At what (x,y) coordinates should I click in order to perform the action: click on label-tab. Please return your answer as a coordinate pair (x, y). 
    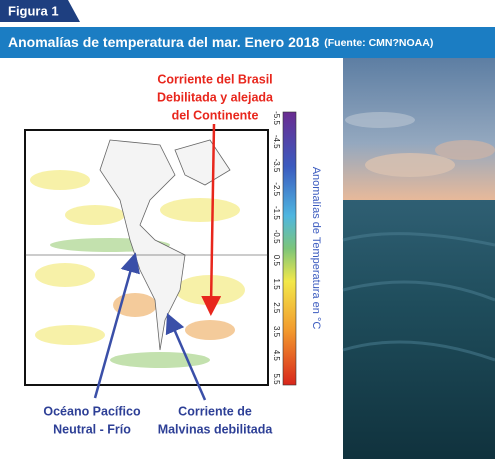
    Looking at the image, I should click on (40, 11).